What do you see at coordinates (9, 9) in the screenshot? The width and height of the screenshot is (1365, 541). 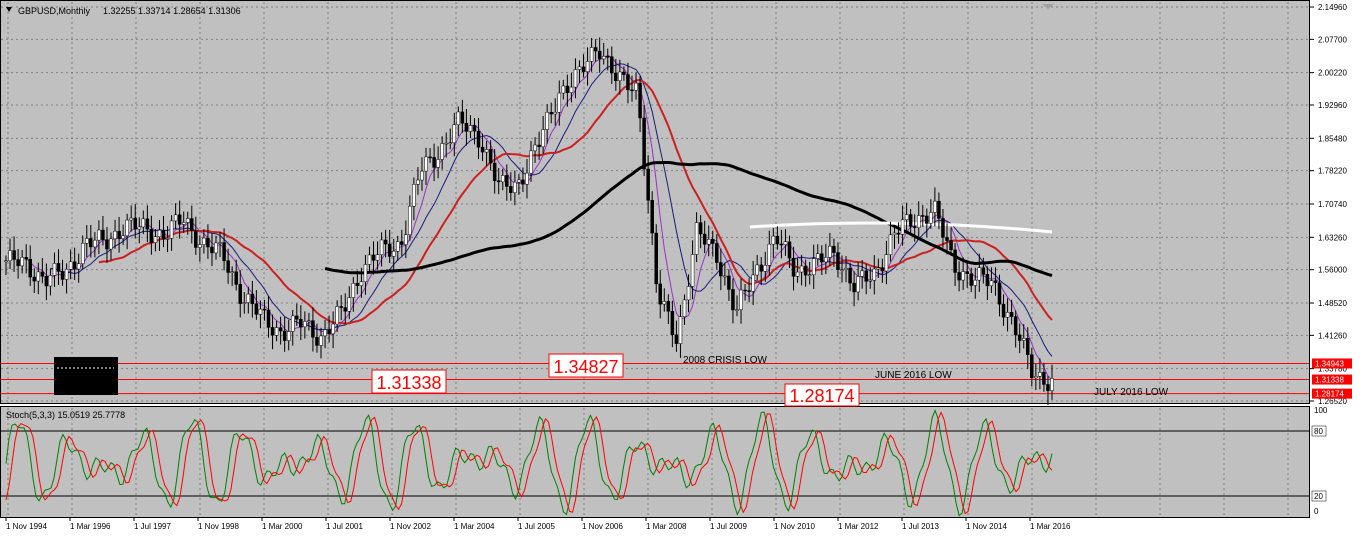 I see `triangle-down-icon` at bounding box center [9, 9].